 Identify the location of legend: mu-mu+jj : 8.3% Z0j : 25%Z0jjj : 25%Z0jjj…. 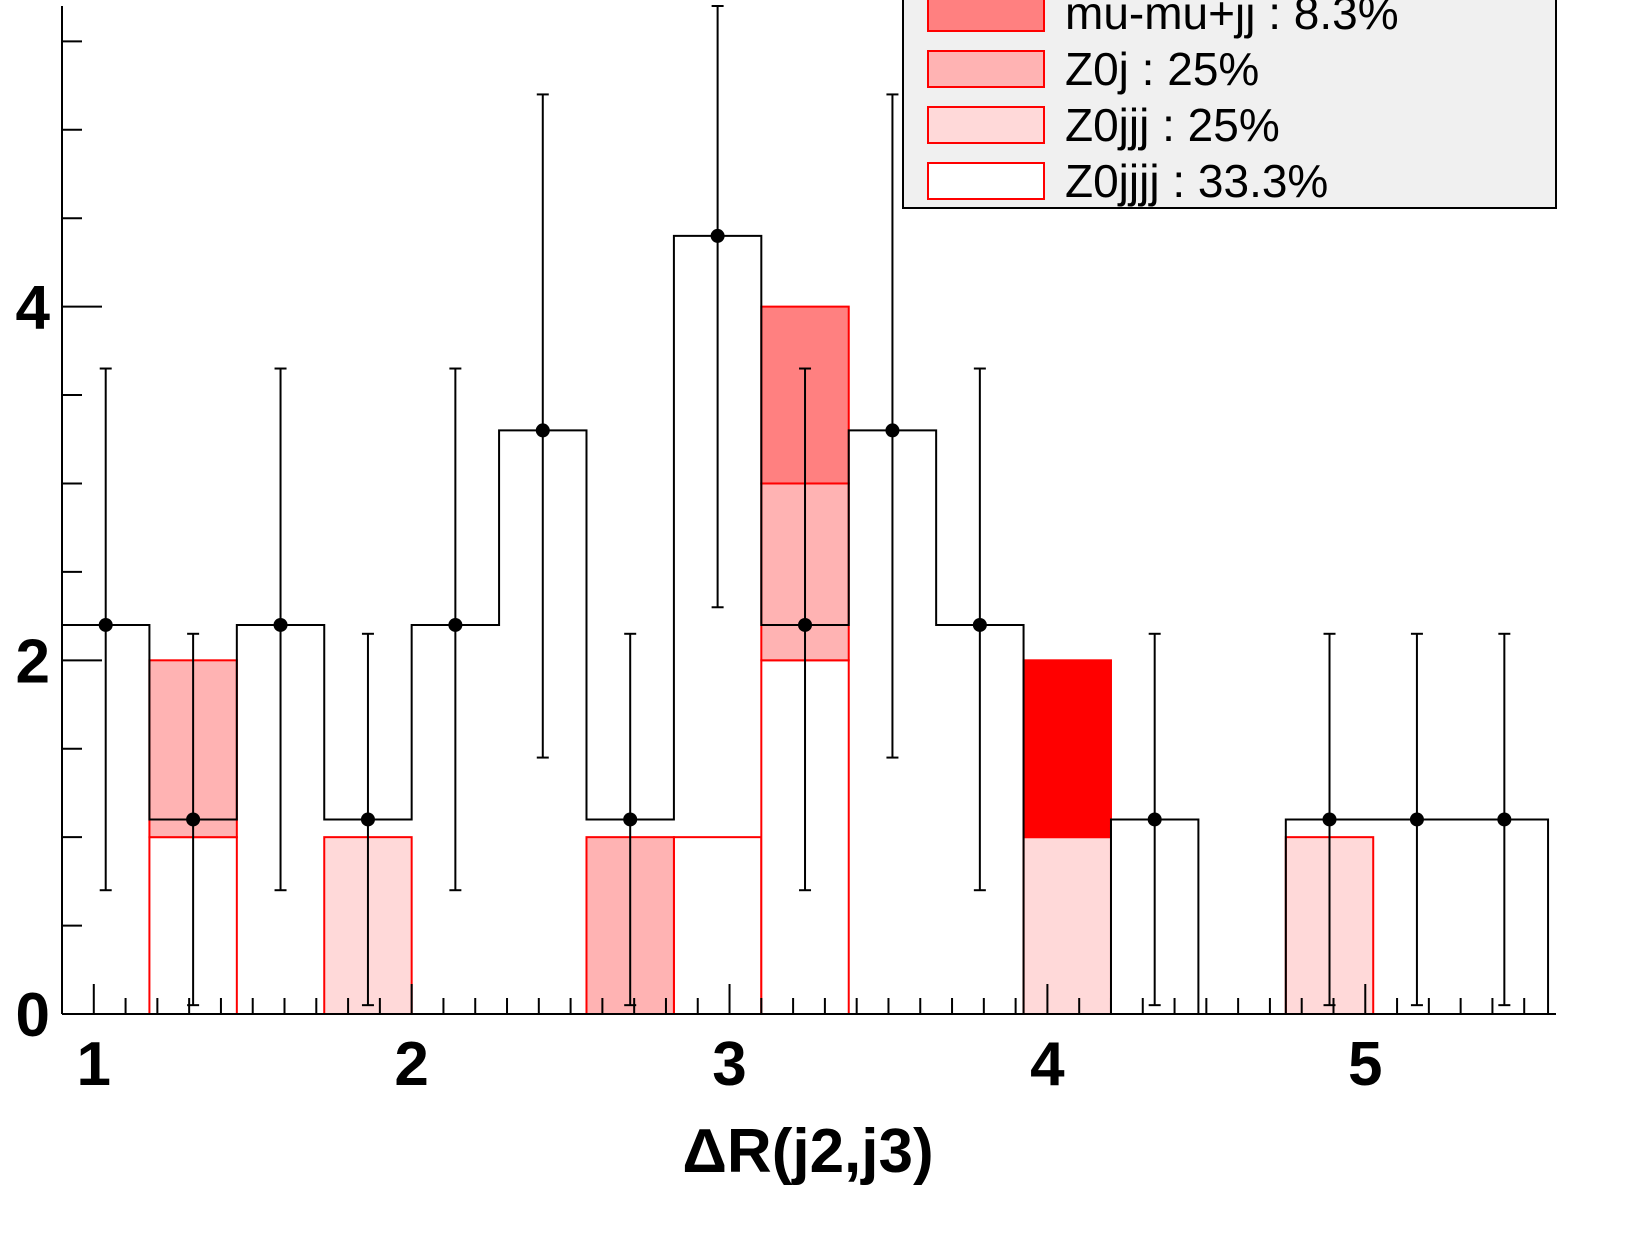
(1229, 104).